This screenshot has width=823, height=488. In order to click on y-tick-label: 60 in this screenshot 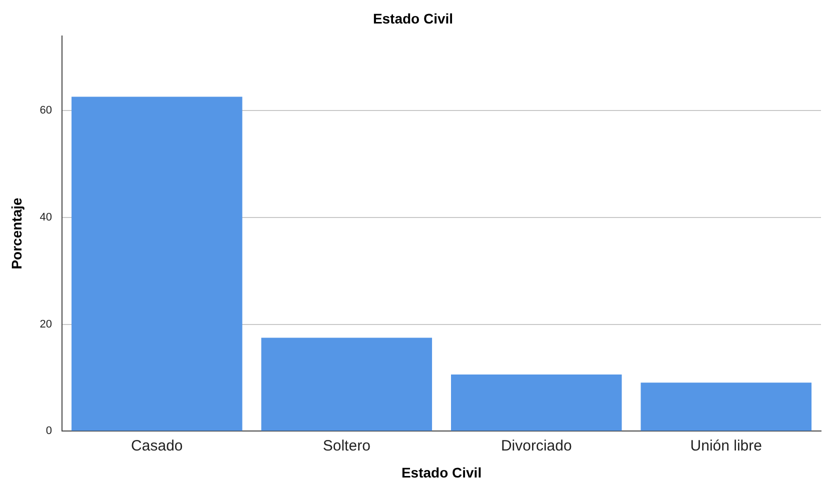, I will do `click(46, 110)`.